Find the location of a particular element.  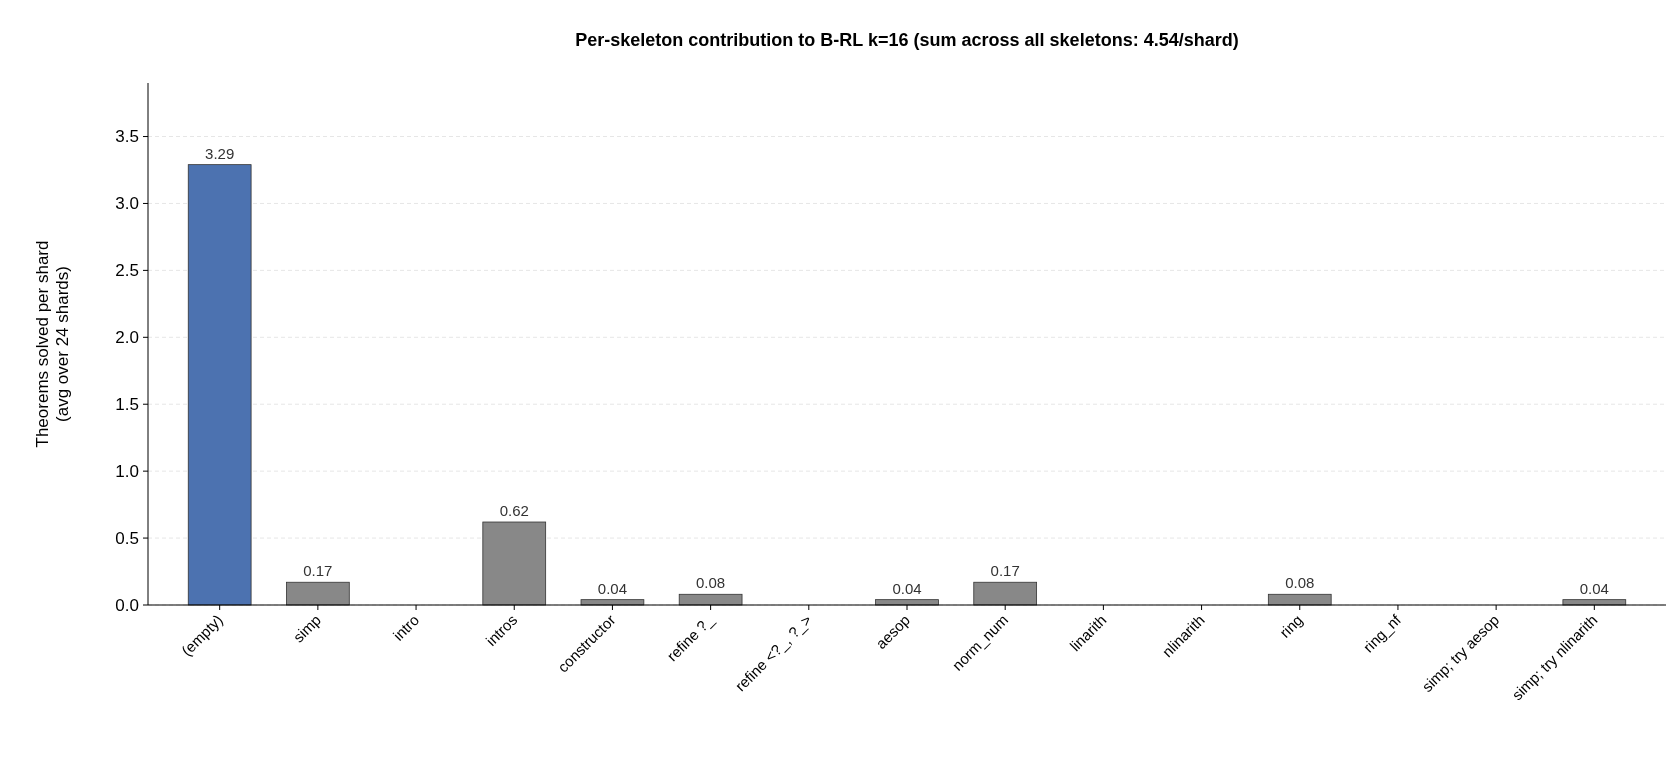

y-tick-label: 3.0 is located at coordinates (127, 204).